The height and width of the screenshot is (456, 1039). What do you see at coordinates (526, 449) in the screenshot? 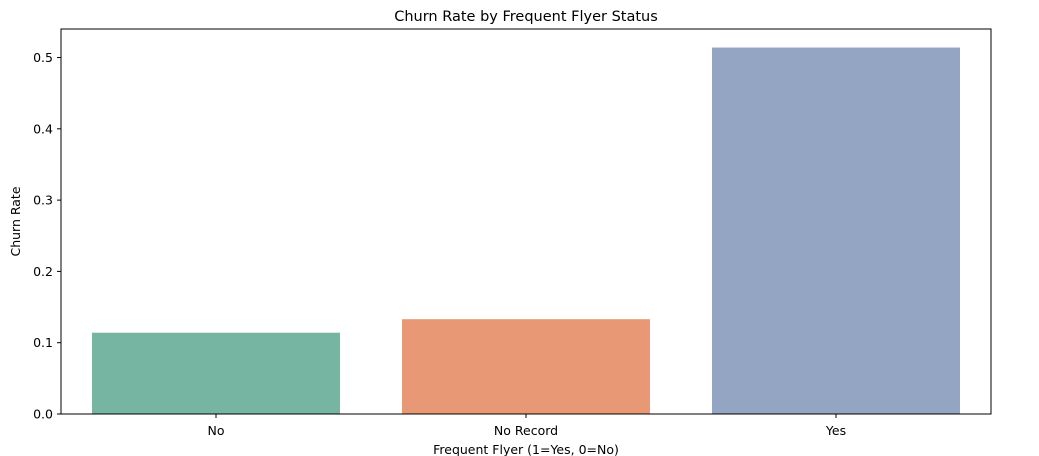
I see `x-axis-label: Frequent Flyer (1=Yes, 0=No)` at bounding box center [526, 449].